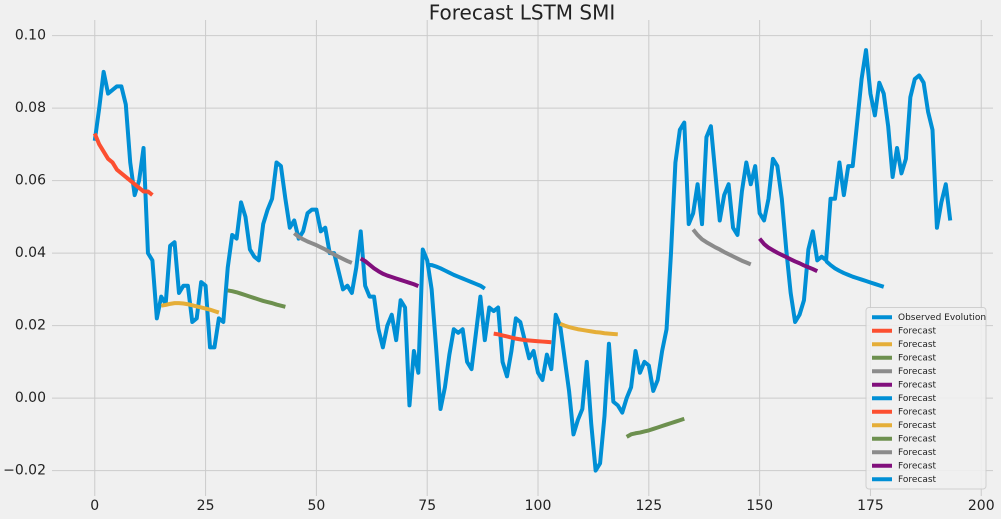 Image resolution: width=1001 pixels, height=519 pixels. I want to click on y-tick-label: 0.06, so click(30, 181).